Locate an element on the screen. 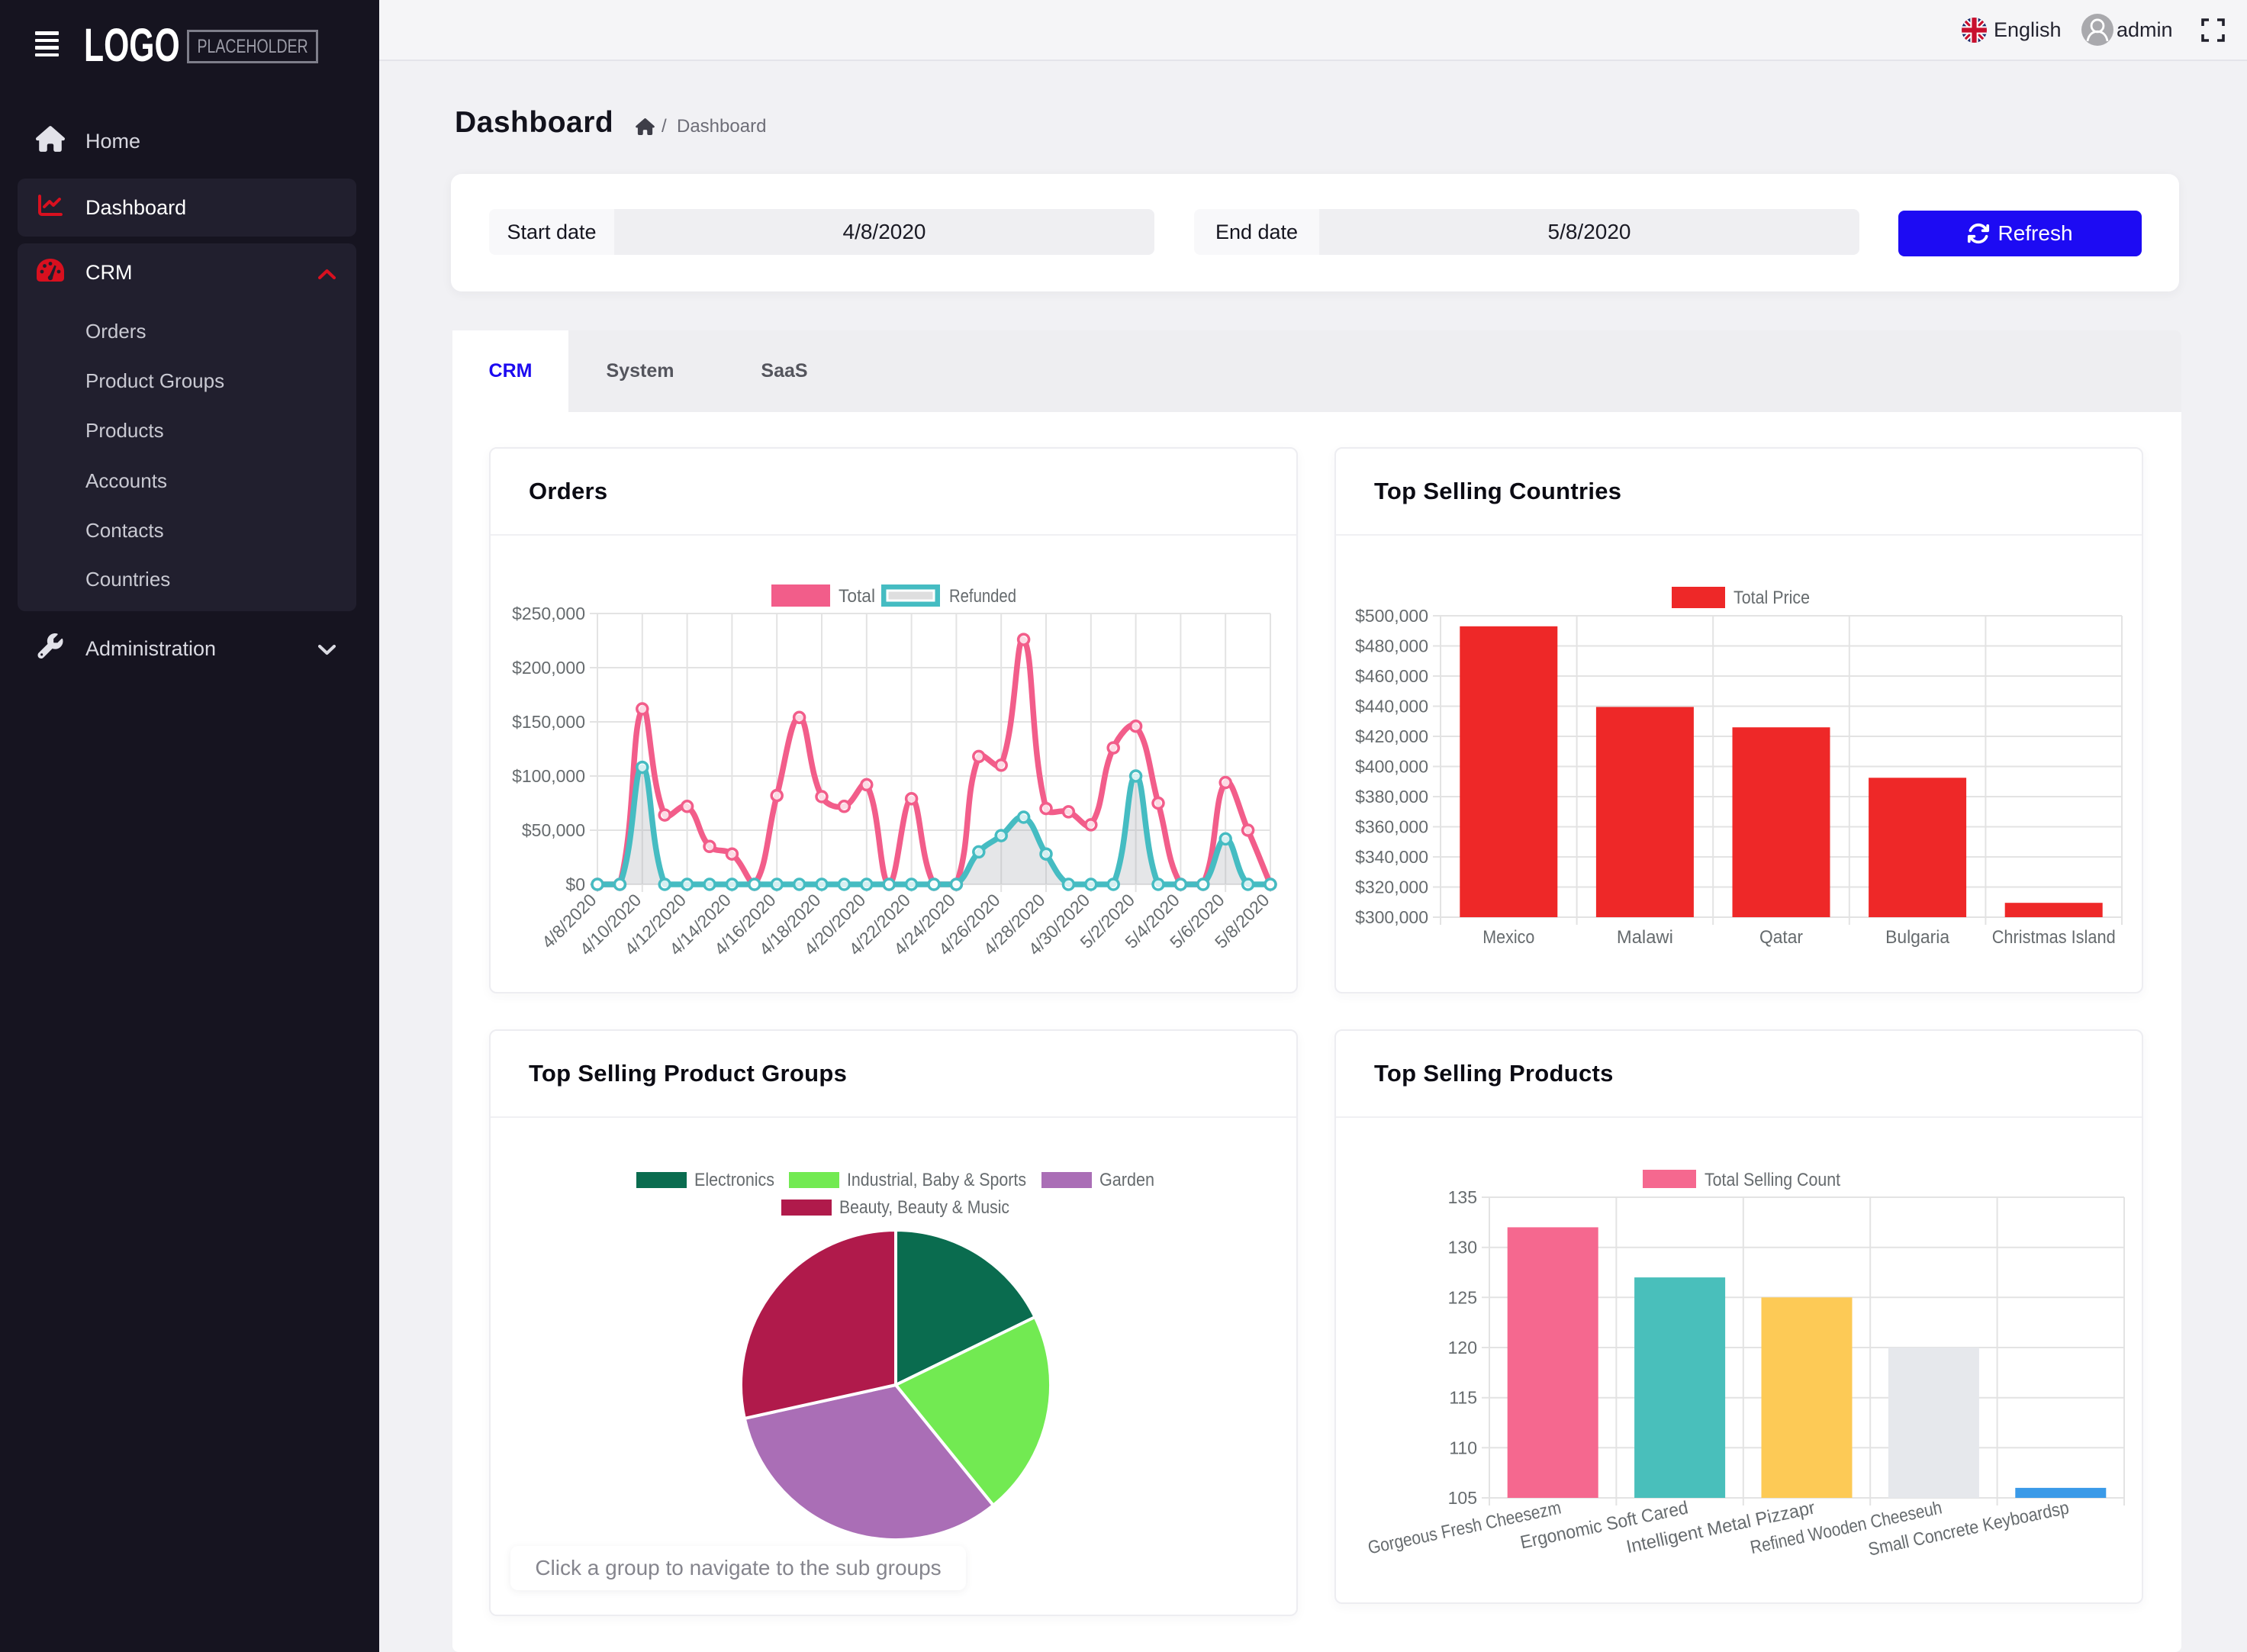 The image size is (2247, 1652). svg-text: $460,000 is located at coordinates (1391, 676).